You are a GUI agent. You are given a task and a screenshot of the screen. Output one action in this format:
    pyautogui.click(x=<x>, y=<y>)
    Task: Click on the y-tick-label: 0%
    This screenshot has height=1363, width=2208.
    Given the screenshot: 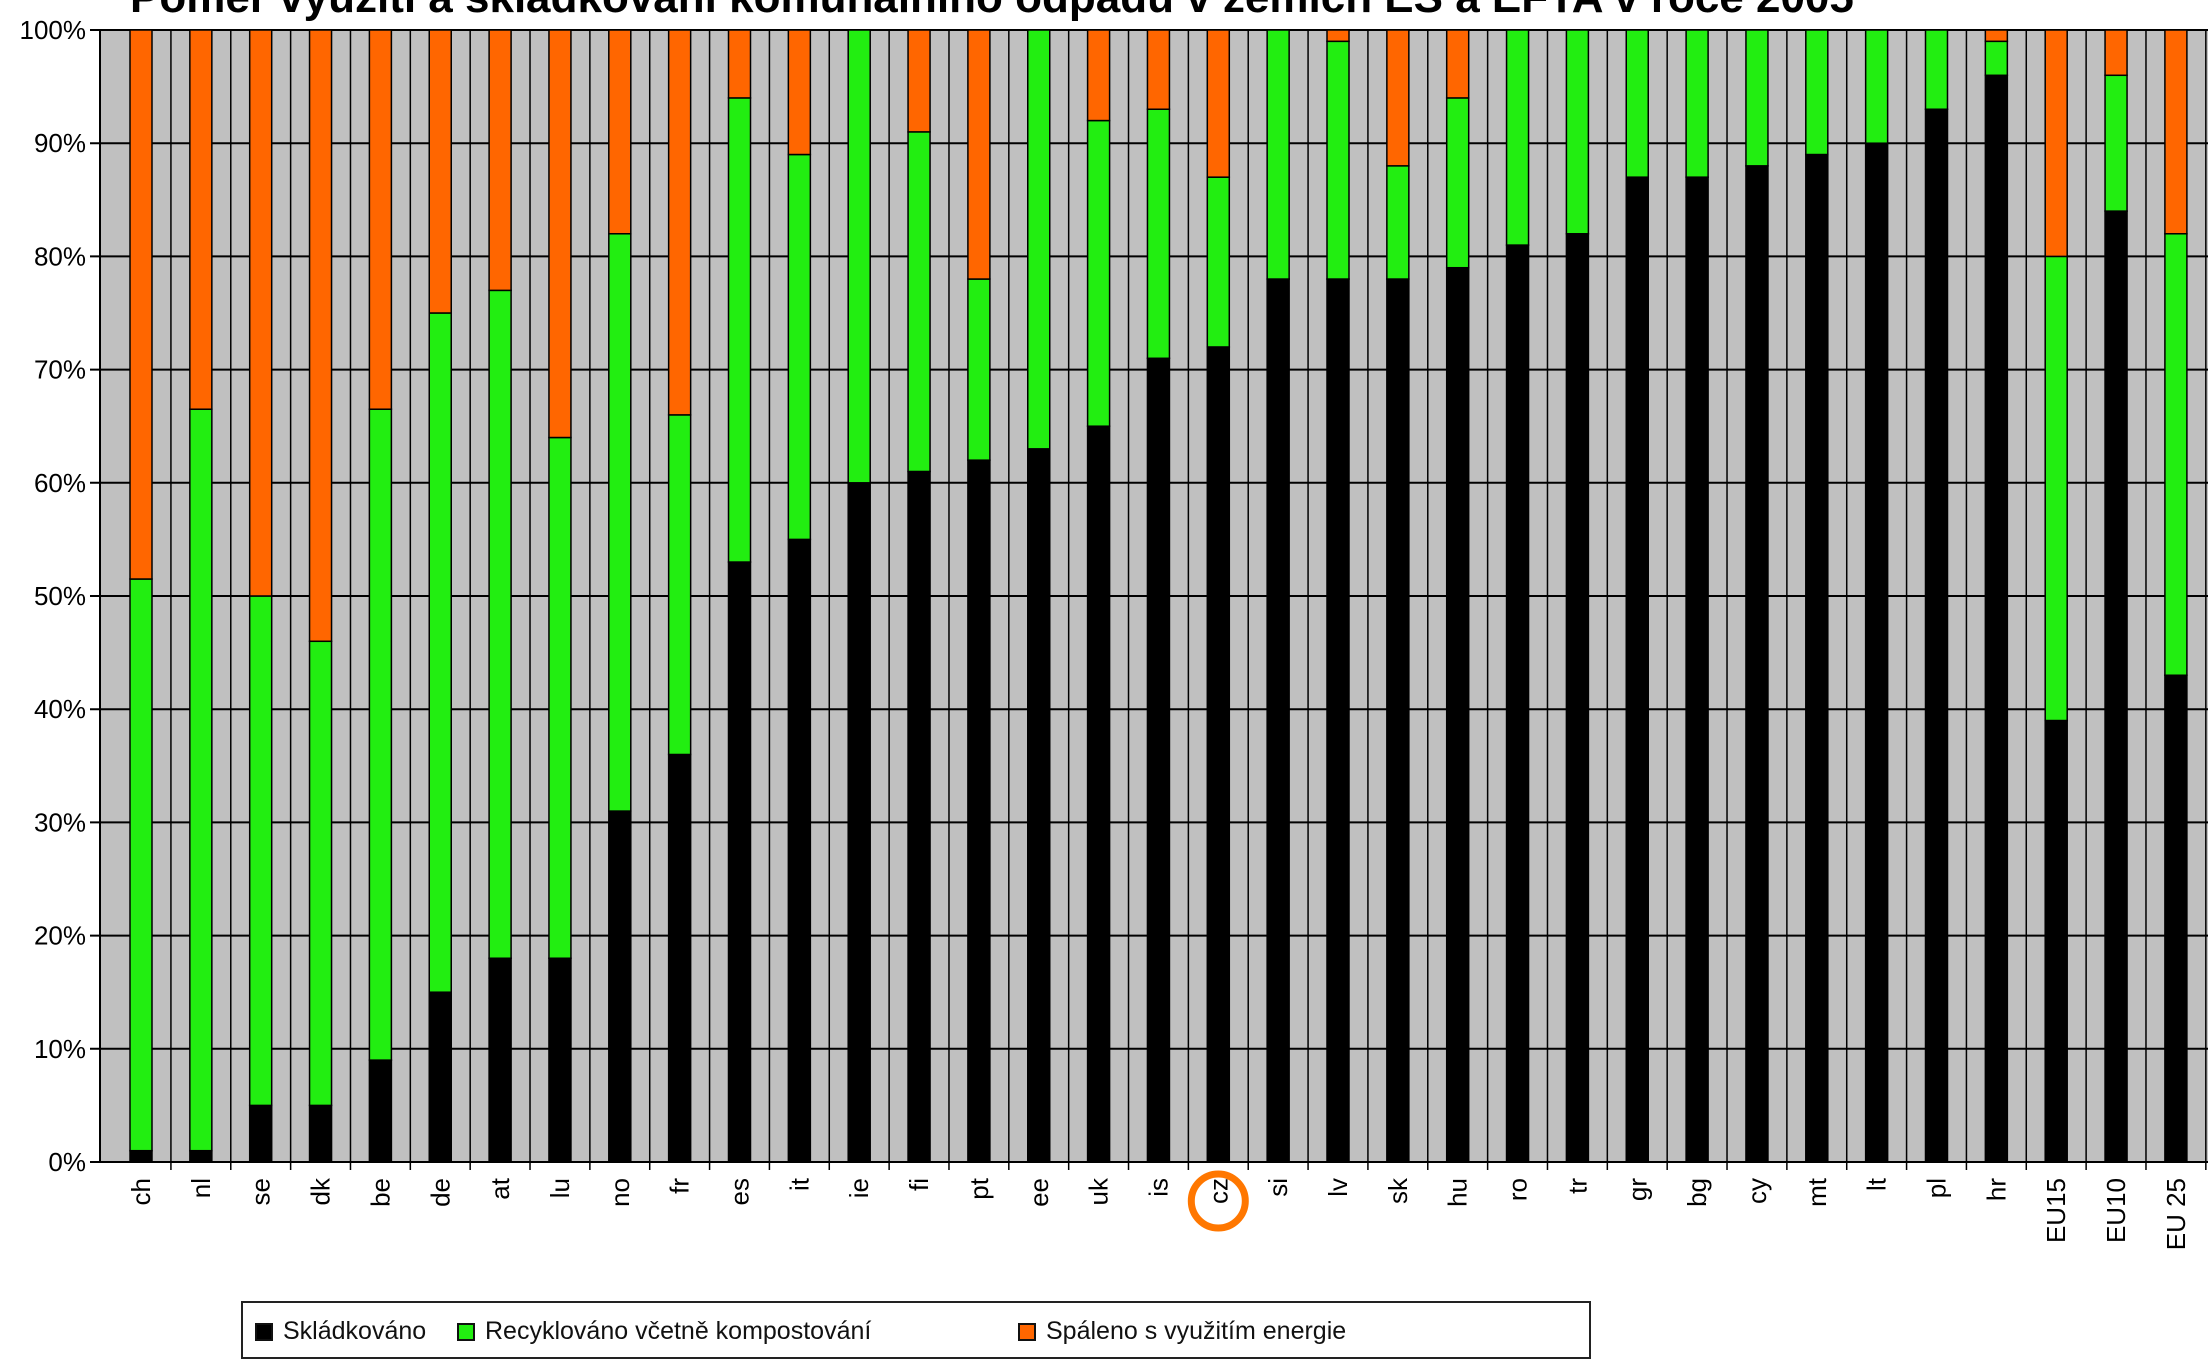 What is the action you would take?
    pyautogui.click(x=67, y=1162)
    